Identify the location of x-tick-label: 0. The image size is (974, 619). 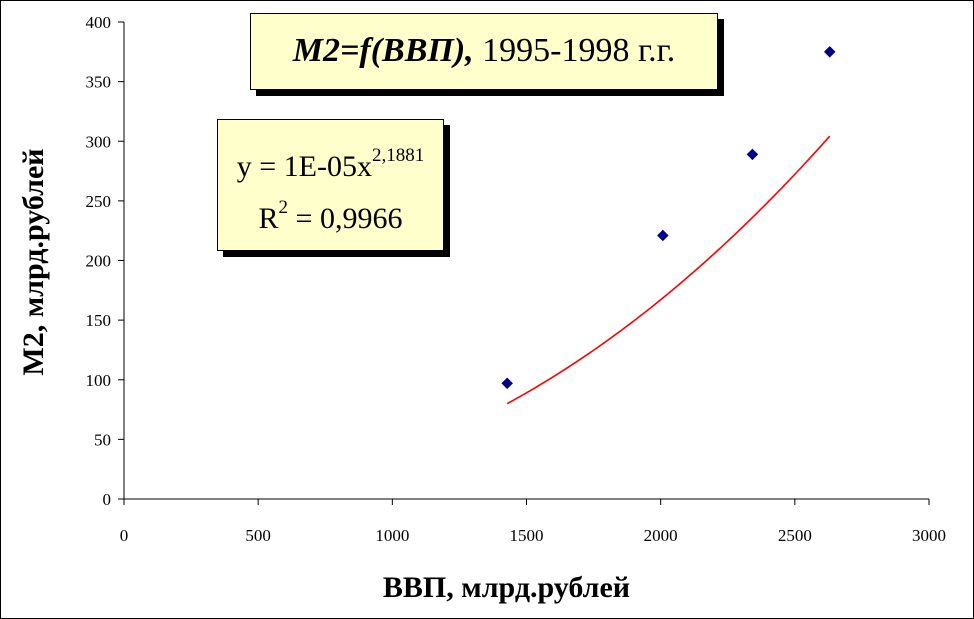
(124, 535).